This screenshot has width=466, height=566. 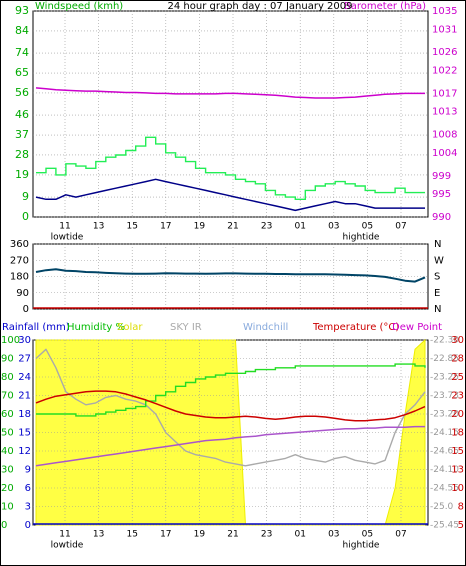 I want to click on sky-ir-ytick-5: -24.15, so click(x=444, y=433).